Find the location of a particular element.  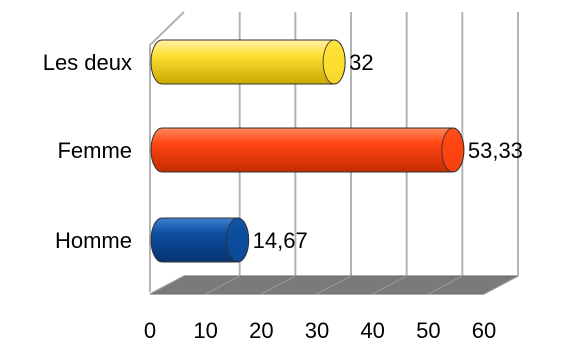

chart-back-wall is located at coordinates (167, 151).